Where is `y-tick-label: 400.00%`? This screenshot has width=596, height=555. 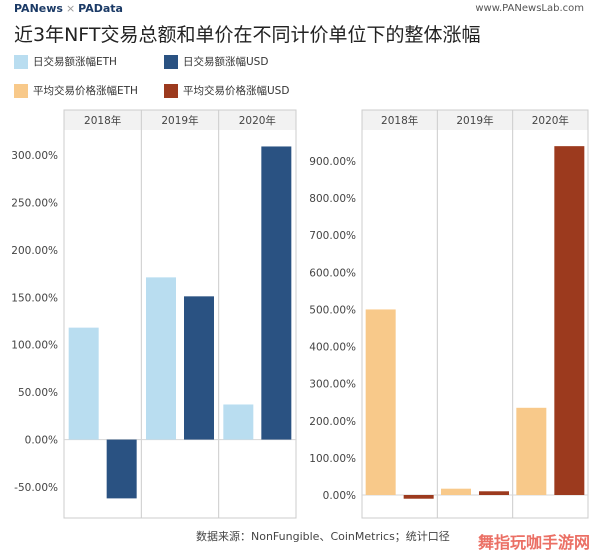 y-tick-label: 400.00% is located at coordinates (332, 348).